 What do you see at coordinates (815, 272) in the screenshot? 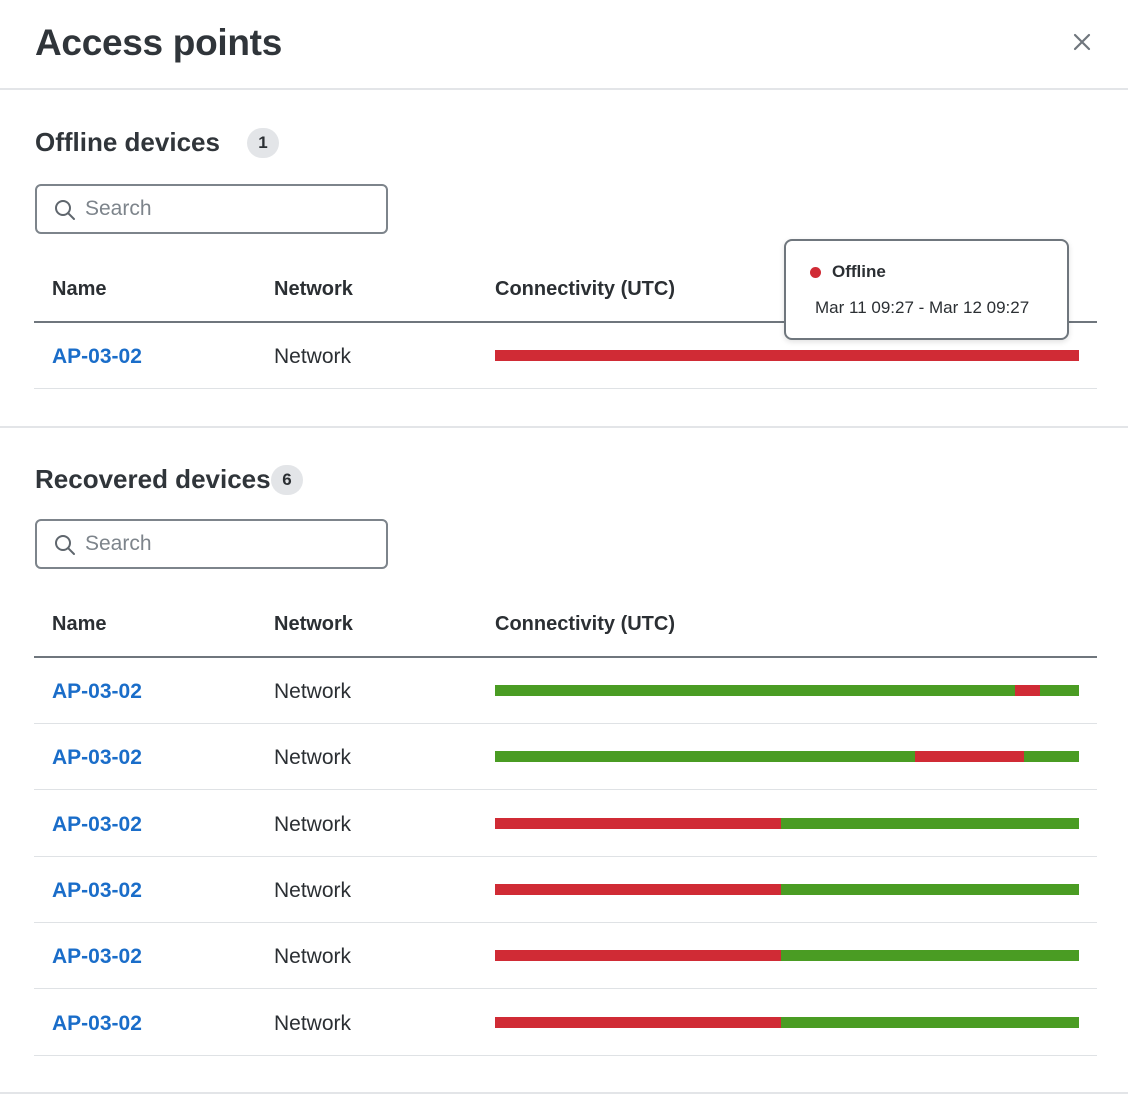
I see `offline-status-dot` at bounding box center [815, 272].